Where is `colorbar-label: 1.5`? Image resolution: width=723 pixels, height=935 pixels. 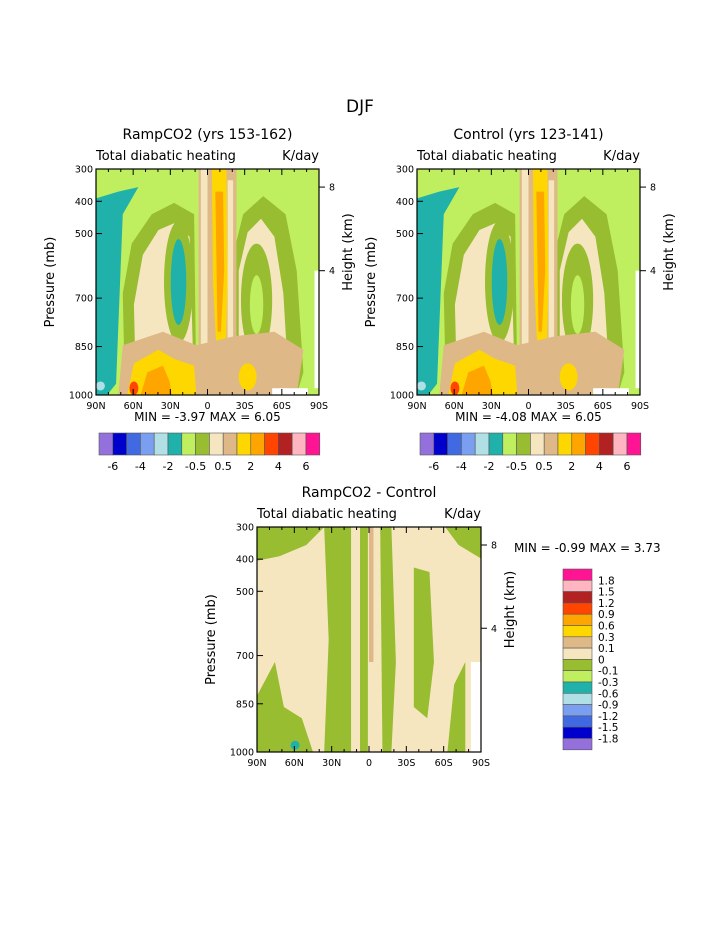
colorbar-label: 1.5 is located at coordinates (606, 593).